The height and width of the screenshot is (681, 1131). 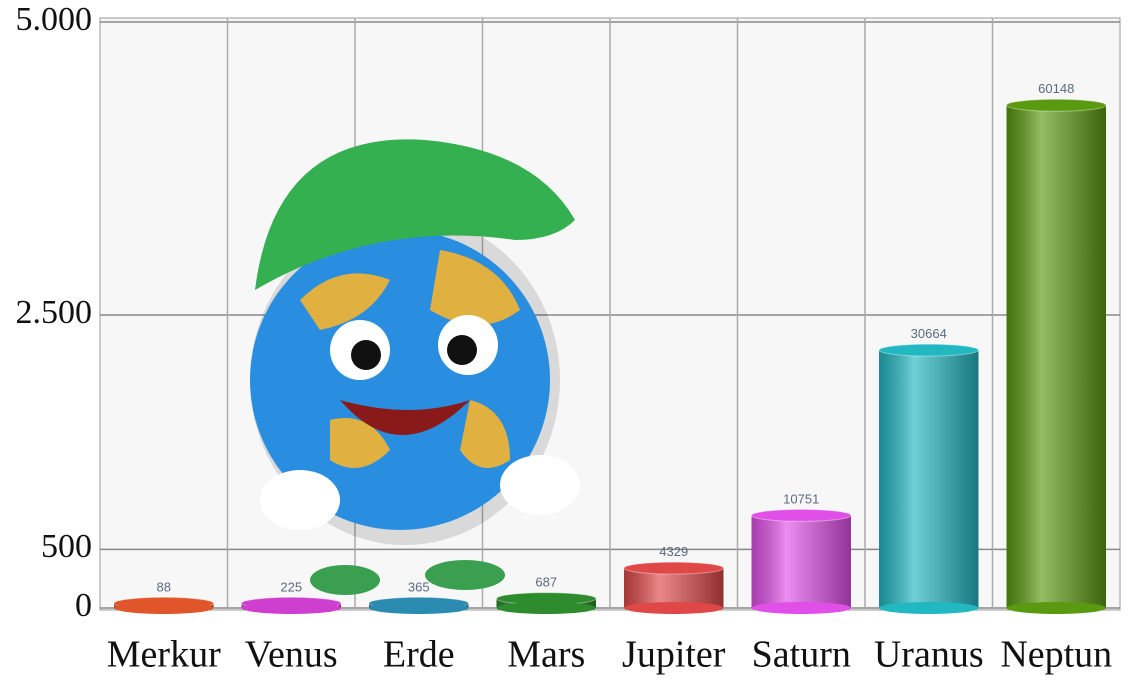 I want to click on bar-annotation: 4329, so click(x=673, y=551).